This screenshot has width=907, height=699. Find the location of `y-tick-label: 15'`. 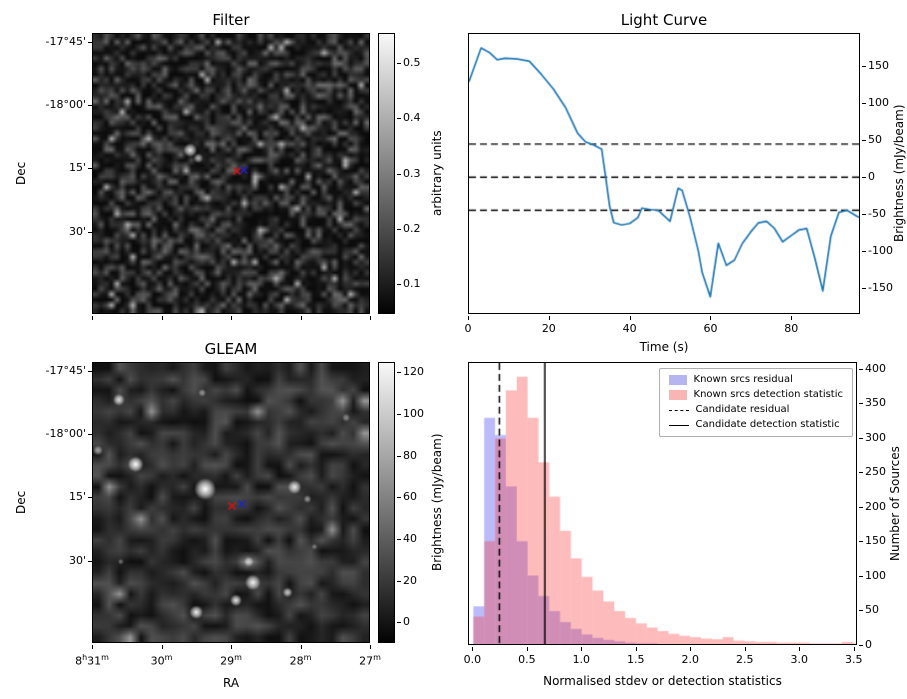

y-tick-label: 15' is located at coordinates (77, 168).